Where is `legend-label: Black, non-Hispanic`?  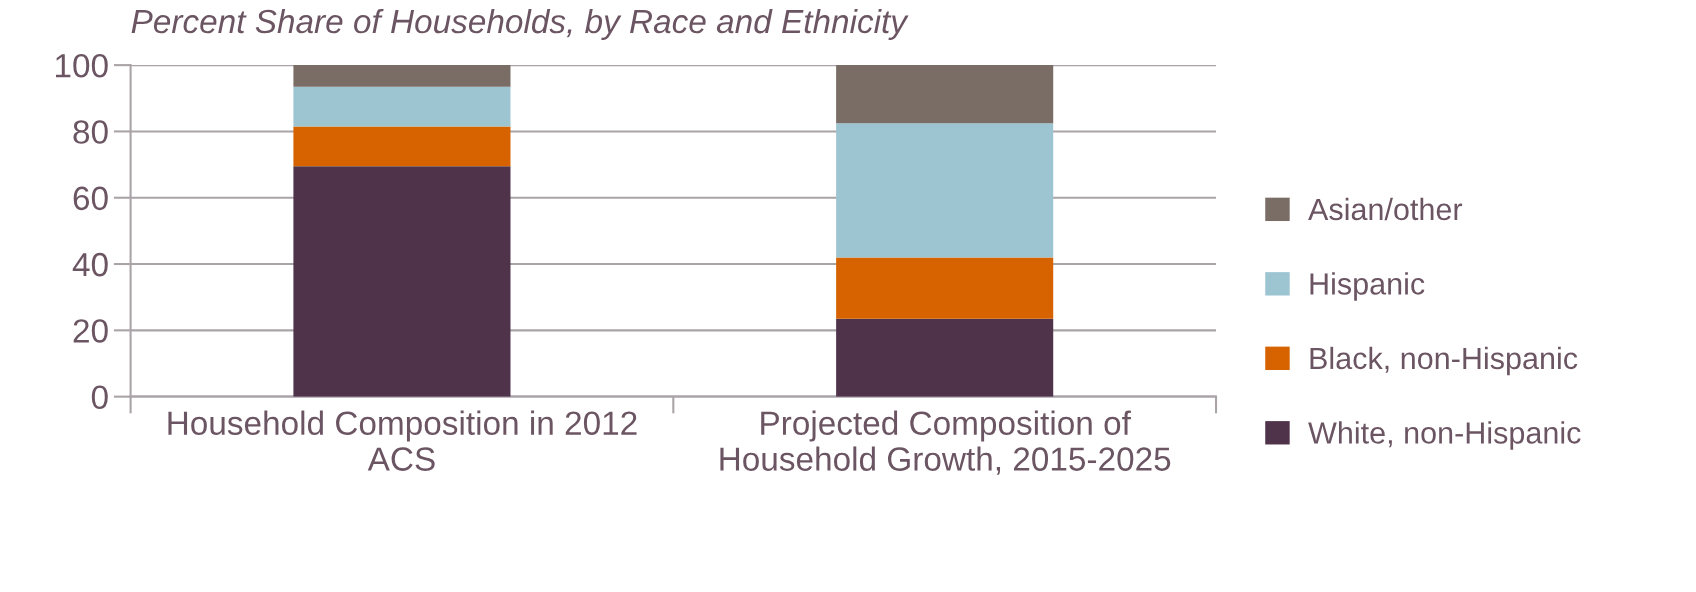
legend-label: Black, non-Hispanic is located at coordinates (1444, 361).